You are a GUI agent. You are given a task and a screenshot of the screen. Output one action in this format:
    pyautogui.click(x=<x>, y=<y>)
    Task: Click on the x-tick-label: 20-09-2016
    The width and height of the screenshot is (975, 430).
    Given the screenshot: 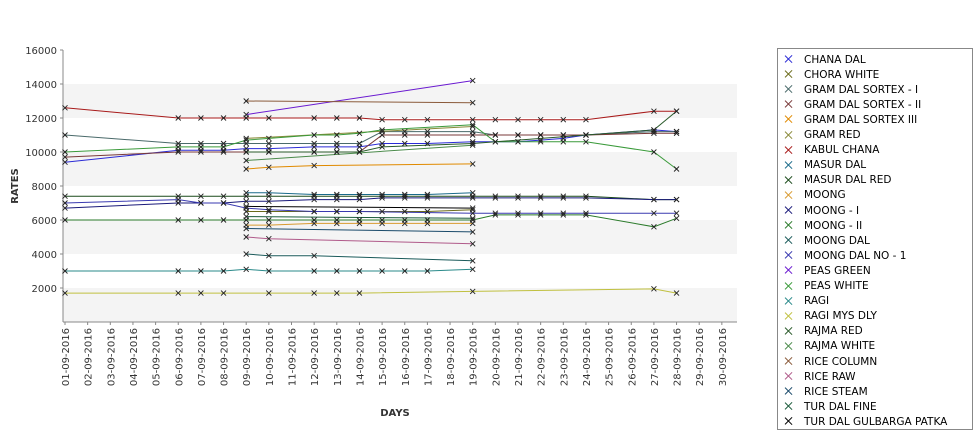 What is the action you would take?
    pyautogui.click(x=496, y=357)
    